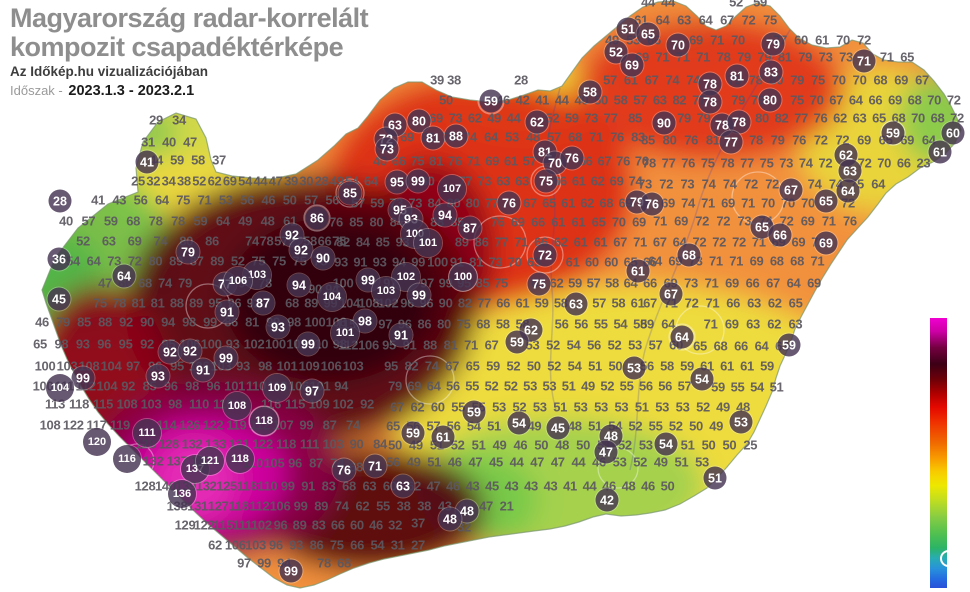 The width and height of the screenshot is (970, 592). Describe the element at coordinates (36, 90) in the screenshot. I see `period-label: Időszak -` at that location.